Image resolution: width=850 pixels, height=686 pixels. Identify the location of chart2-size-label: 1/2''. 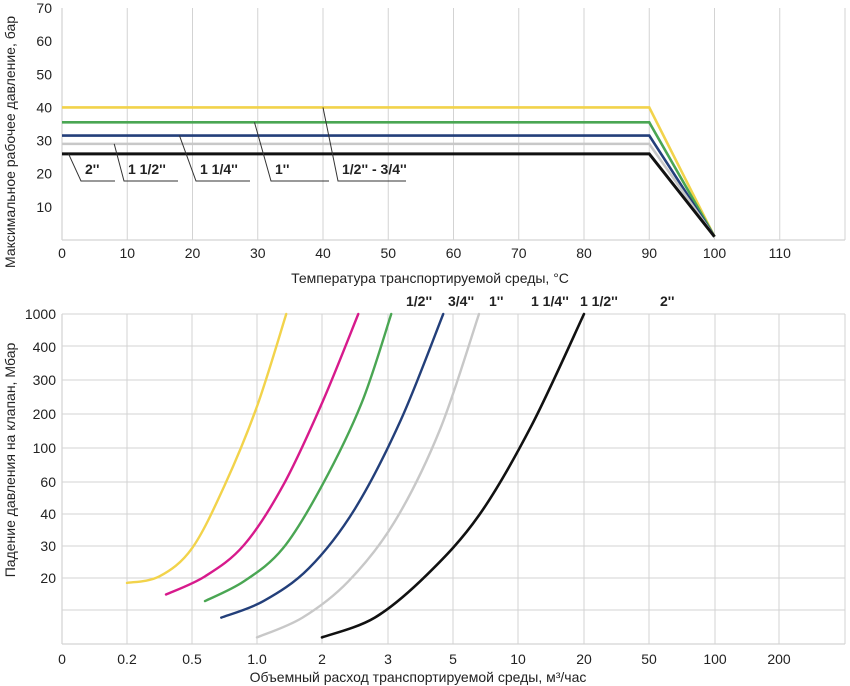
(419, 301).